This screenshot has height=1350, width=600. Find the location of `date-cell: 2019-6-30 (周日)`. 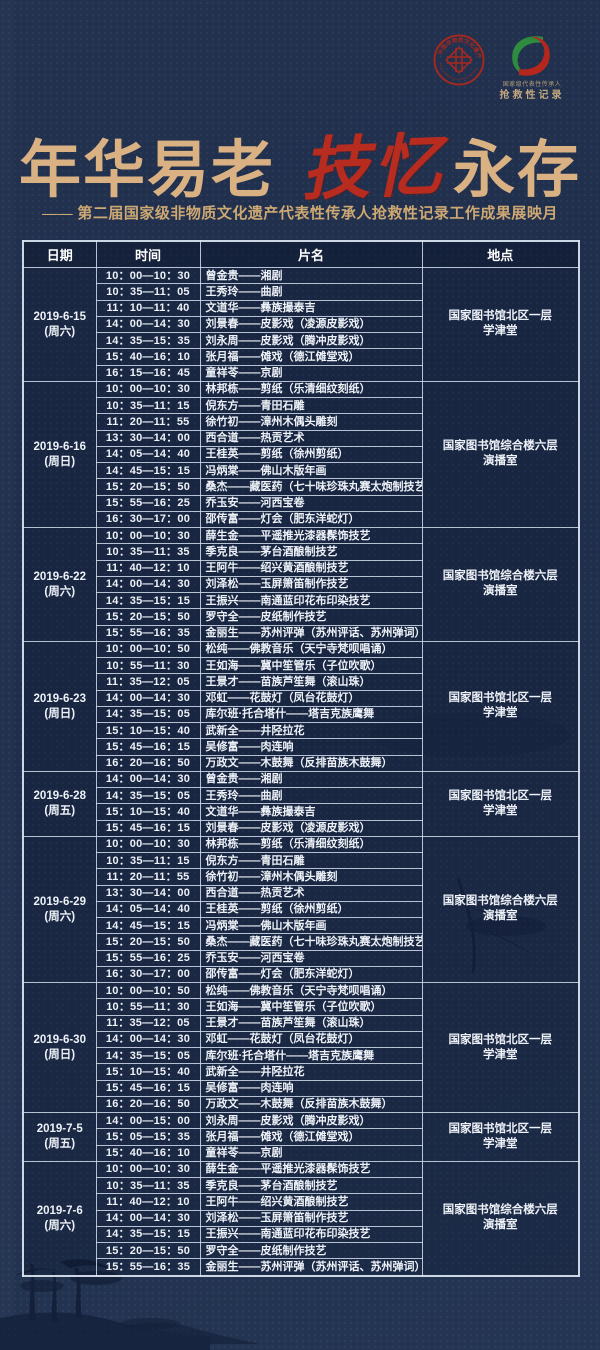

date-cell: 2019-6-30 (周日) is located at coordinates (59, 1047).